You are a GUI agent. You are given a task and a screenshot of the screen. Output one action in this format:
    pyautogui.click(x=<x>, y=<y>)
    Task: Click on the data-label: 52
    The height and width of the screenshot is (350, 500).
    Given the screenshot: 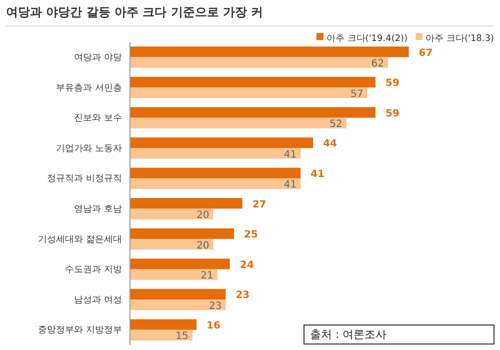 What is the action you would take?
    pyautogui.click(x=336, y=124)
    